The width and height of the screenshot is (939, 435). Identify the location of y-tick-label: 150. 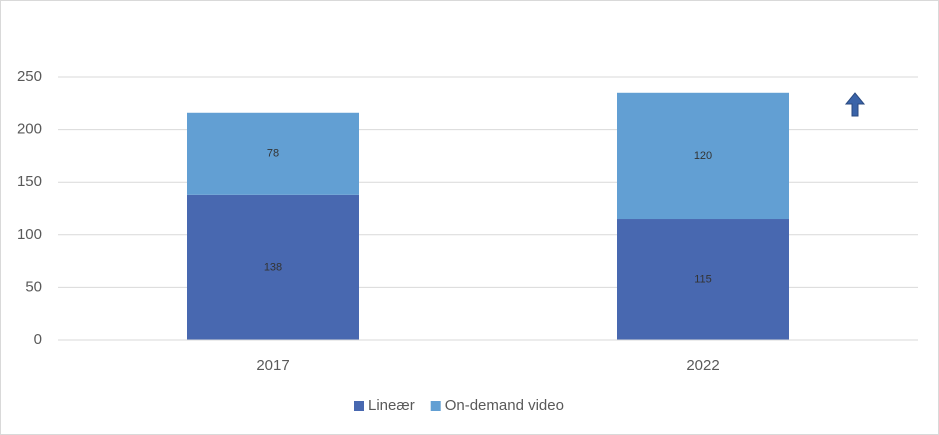
(29, 181).